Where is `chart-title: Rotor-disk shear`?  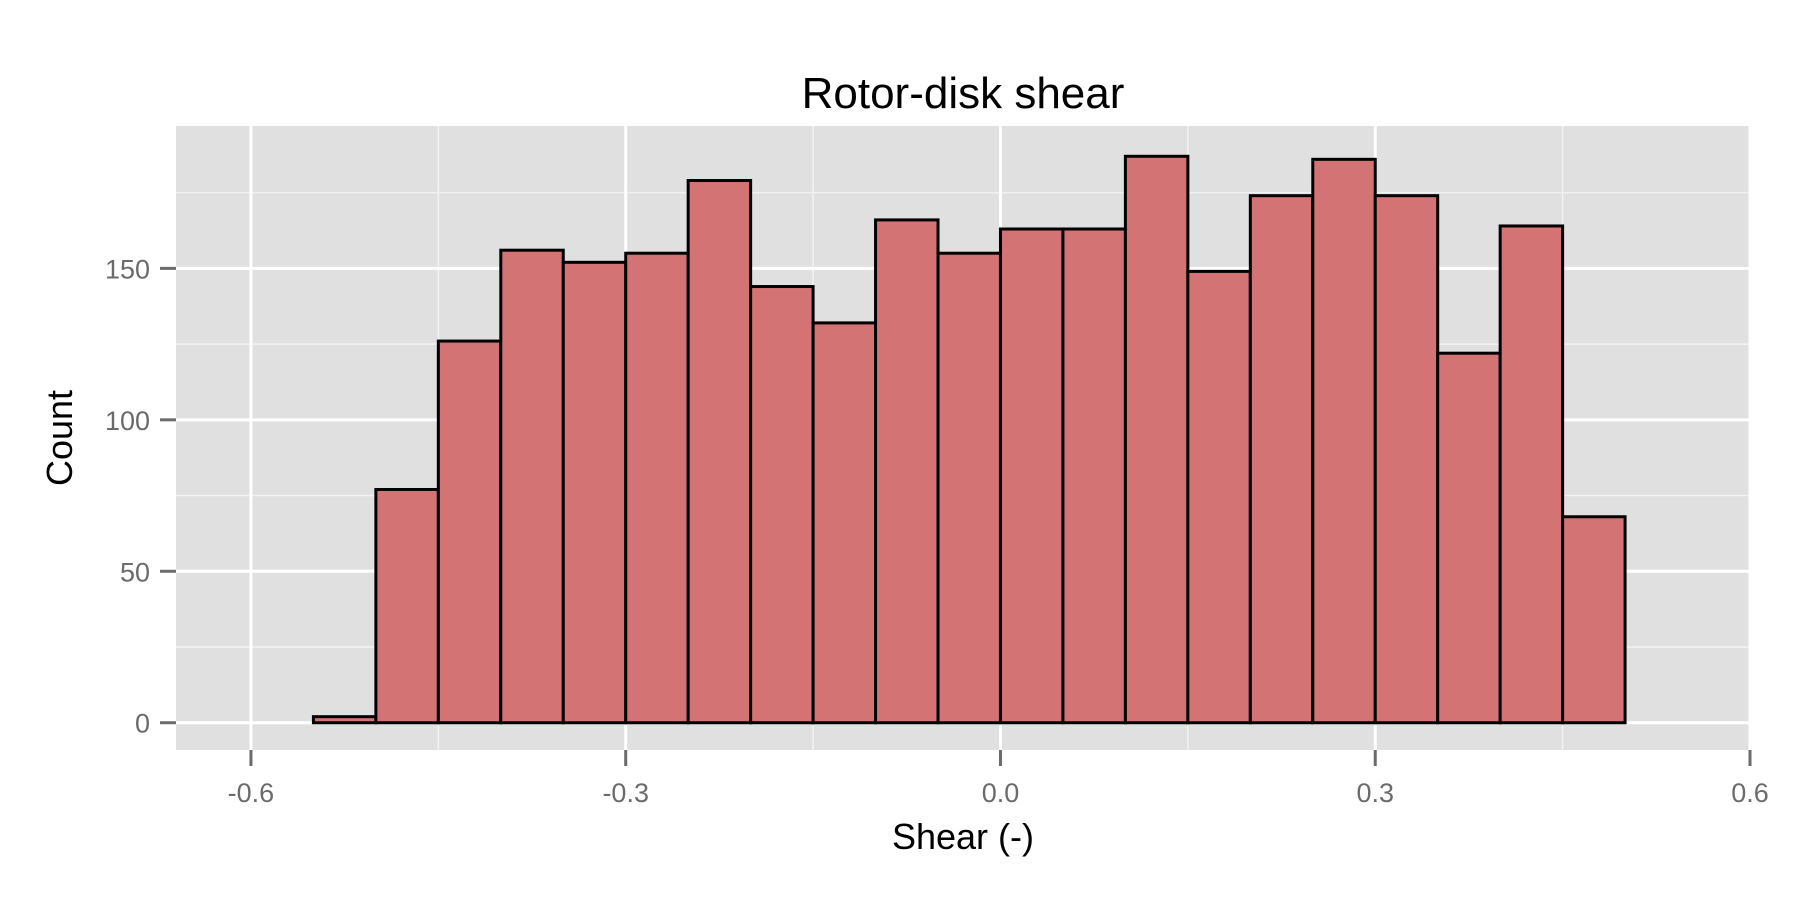
chart-title: Rotor-disk shear is located at coordinates (963, 93).